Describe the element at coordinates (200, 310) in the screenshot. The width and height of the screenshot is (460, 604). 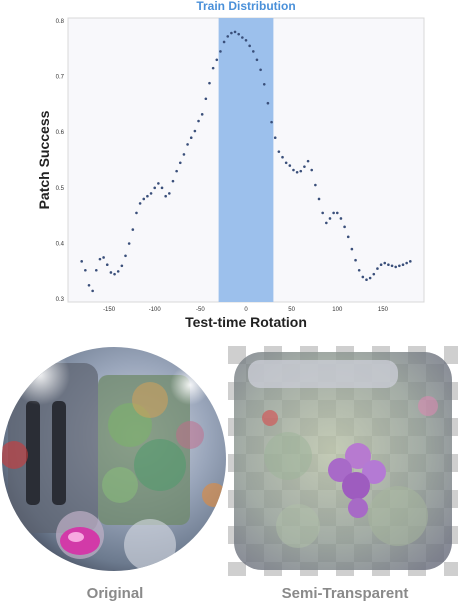
I see `x-tick-label: -50` at that location.